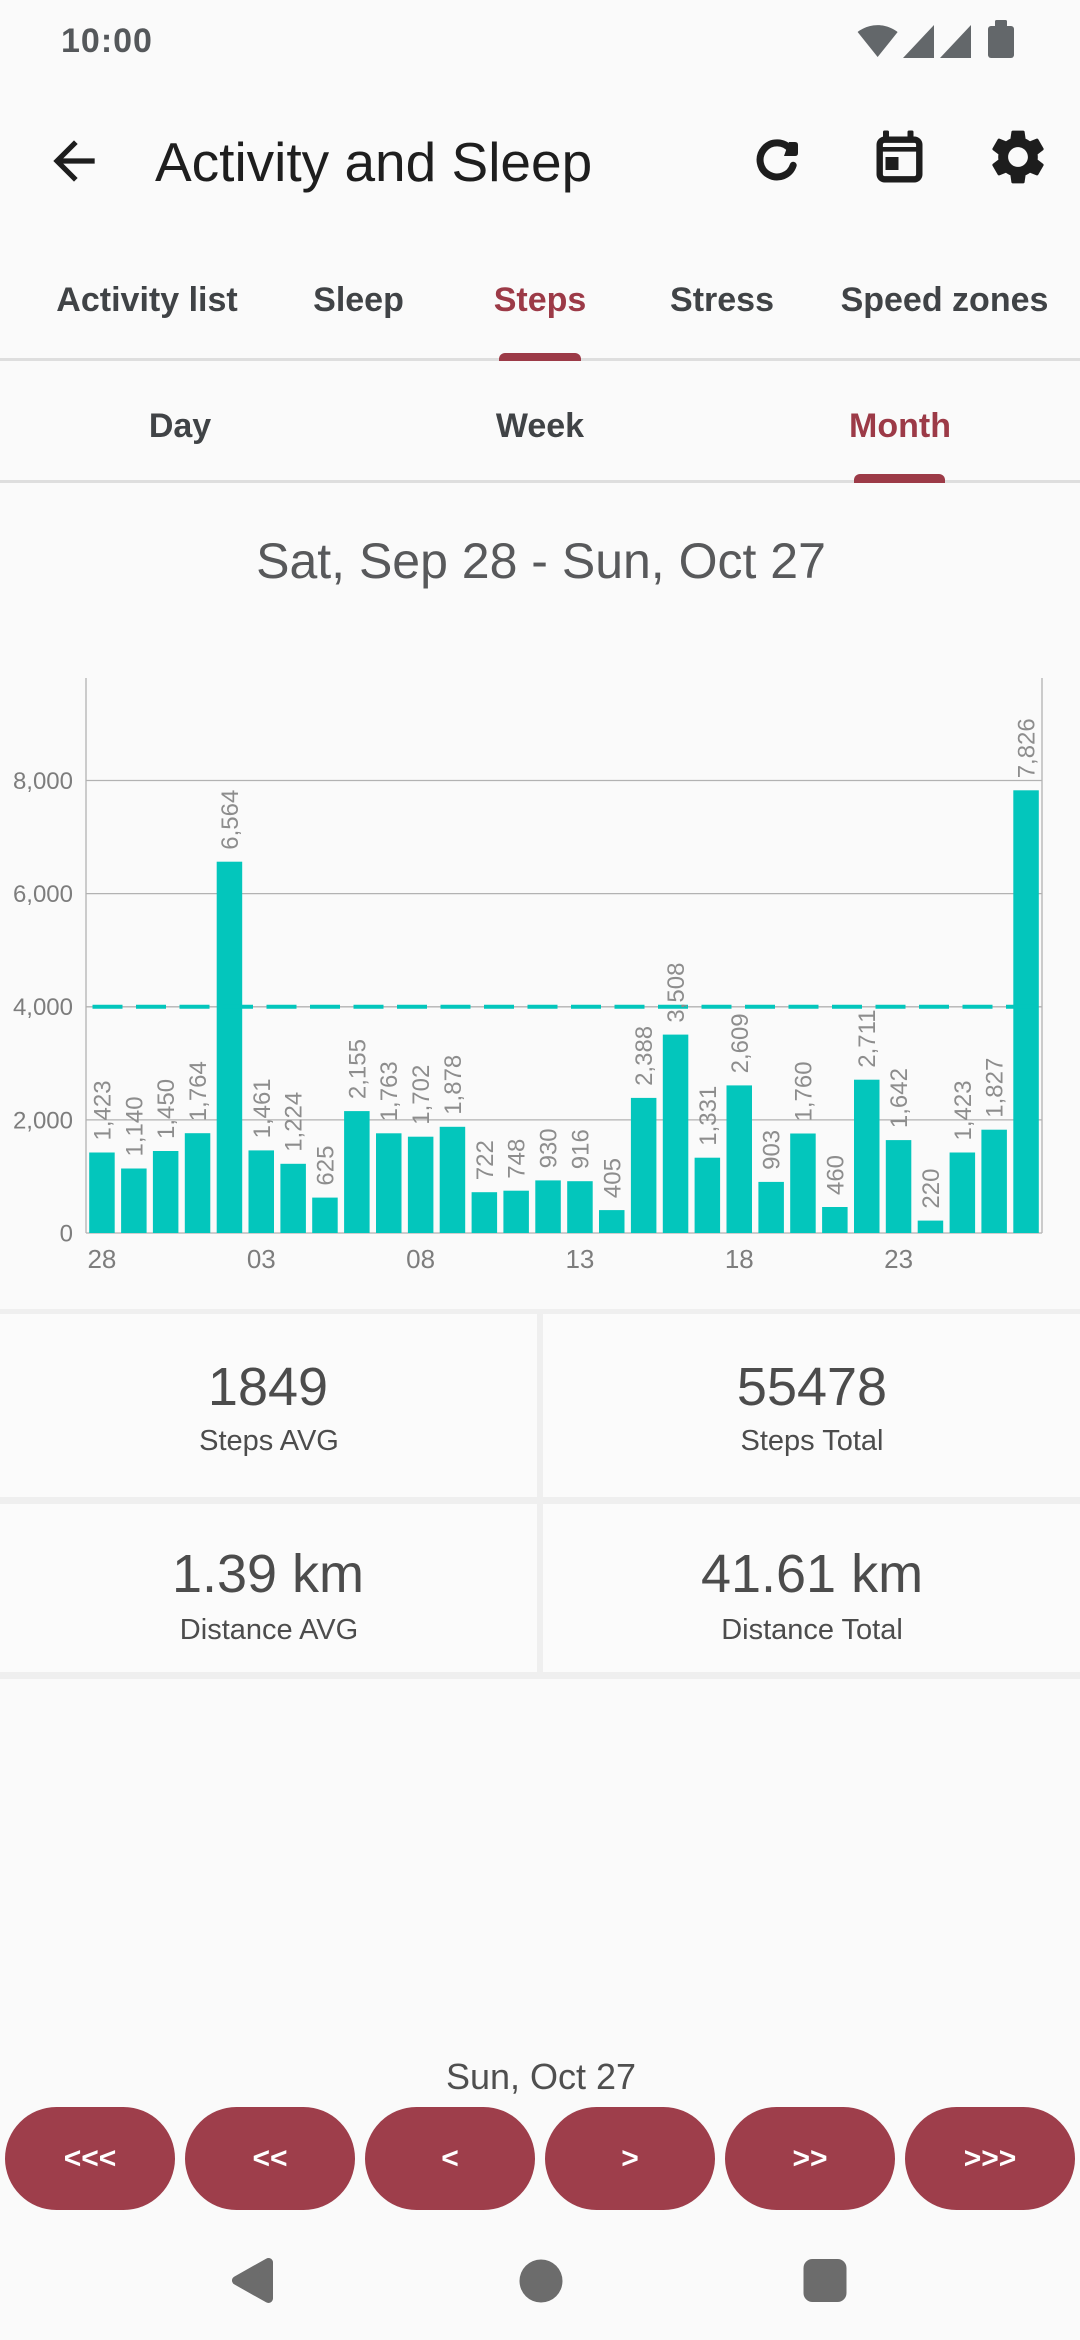 Image resolution: width=1080 pixels, height=2340 pixels. Describe the element at coordinates (995, 1088) in the screenshot. I see `svg-text: 1,827` at that location.